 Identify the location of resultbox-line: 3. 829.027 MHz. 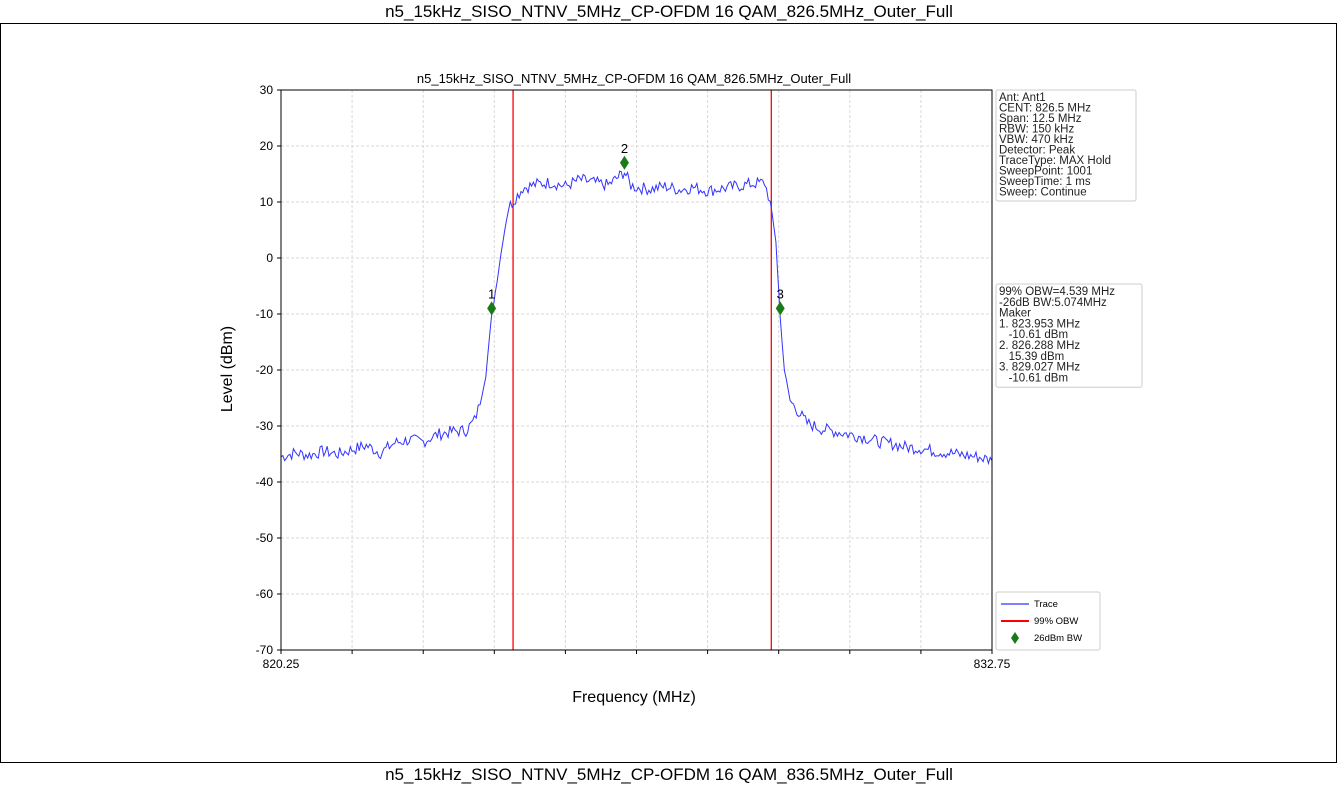
(1039, 368).